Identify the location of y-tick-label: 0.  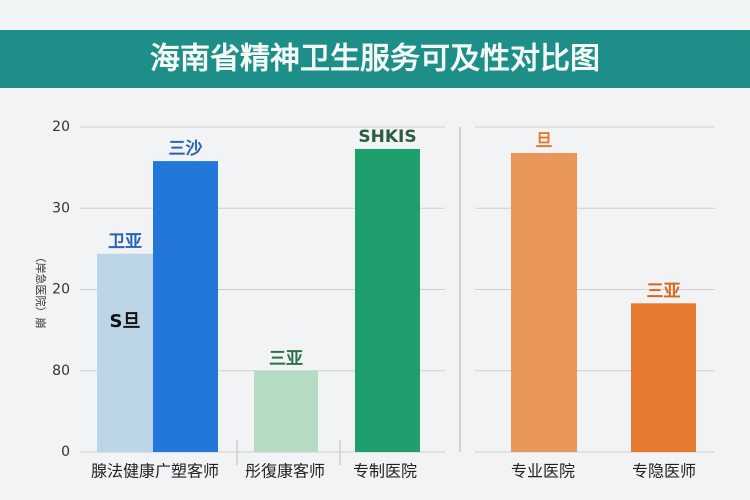
(65, 452).